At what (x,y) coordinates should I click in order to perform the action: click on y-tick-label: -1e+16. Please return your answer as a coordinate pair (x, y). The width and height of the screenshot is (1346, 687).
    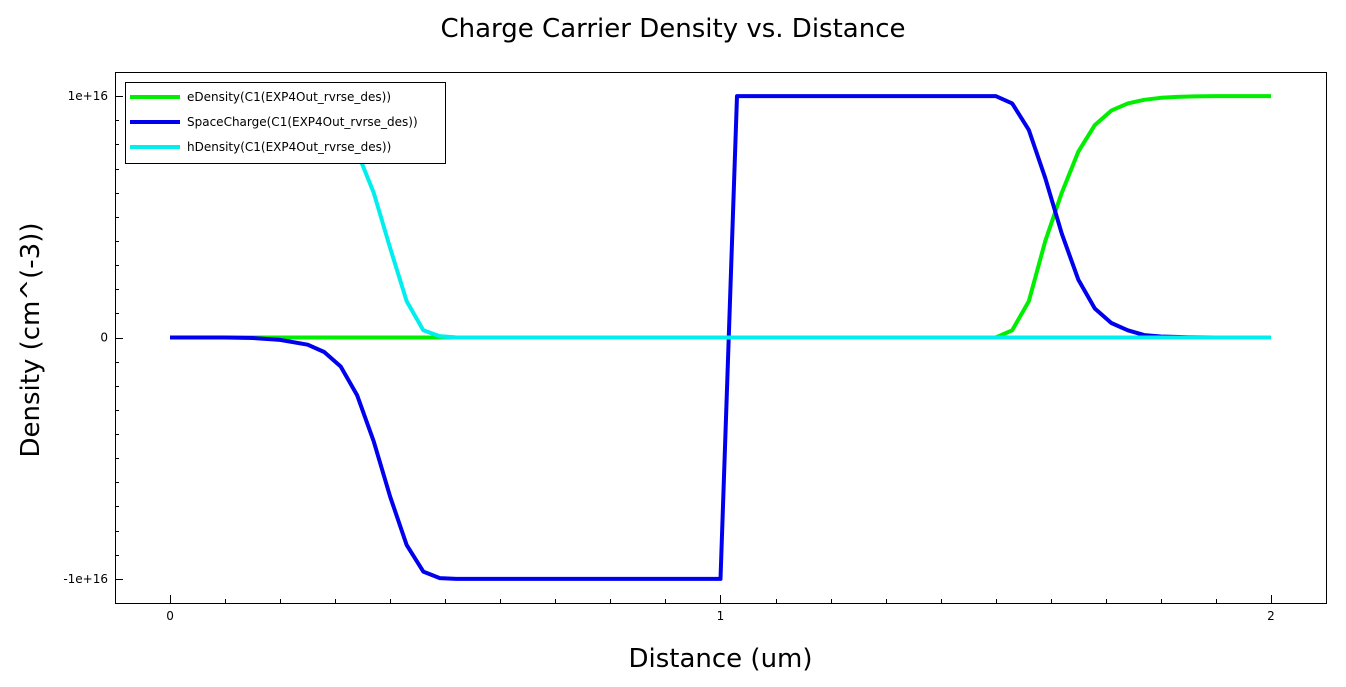
    Looking at the image, I should click on (85, 579).